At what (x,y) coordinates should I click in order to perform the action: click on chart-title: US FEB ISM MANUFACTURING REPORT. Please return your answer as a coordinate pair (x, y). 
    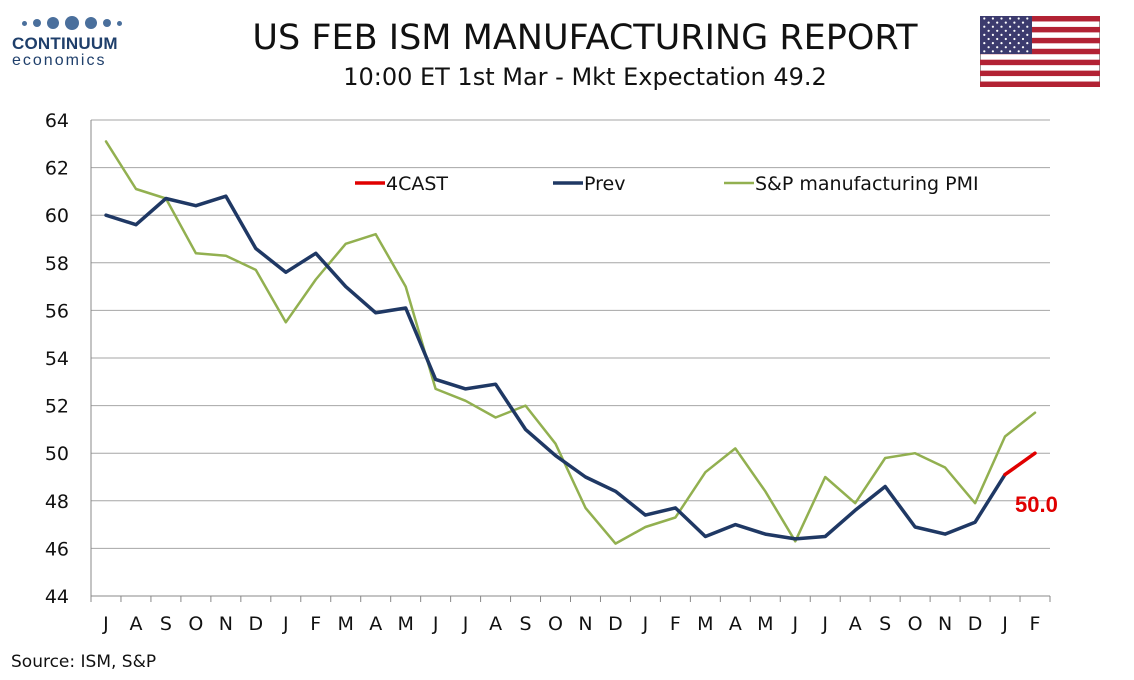
    Looking at the image, I should click on (585, 38).